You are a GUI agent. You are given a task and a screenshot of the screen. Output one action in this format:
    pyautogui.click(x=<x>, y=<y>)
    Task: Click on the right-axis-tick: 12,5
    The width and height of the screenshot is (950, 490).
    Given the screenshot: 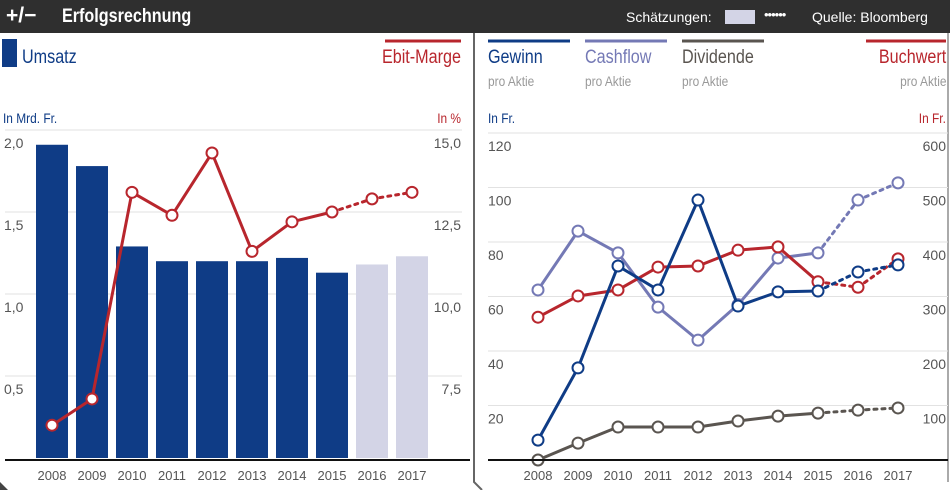 What is the action you would take?
    pyautogui.click(x=447, y=225)
    